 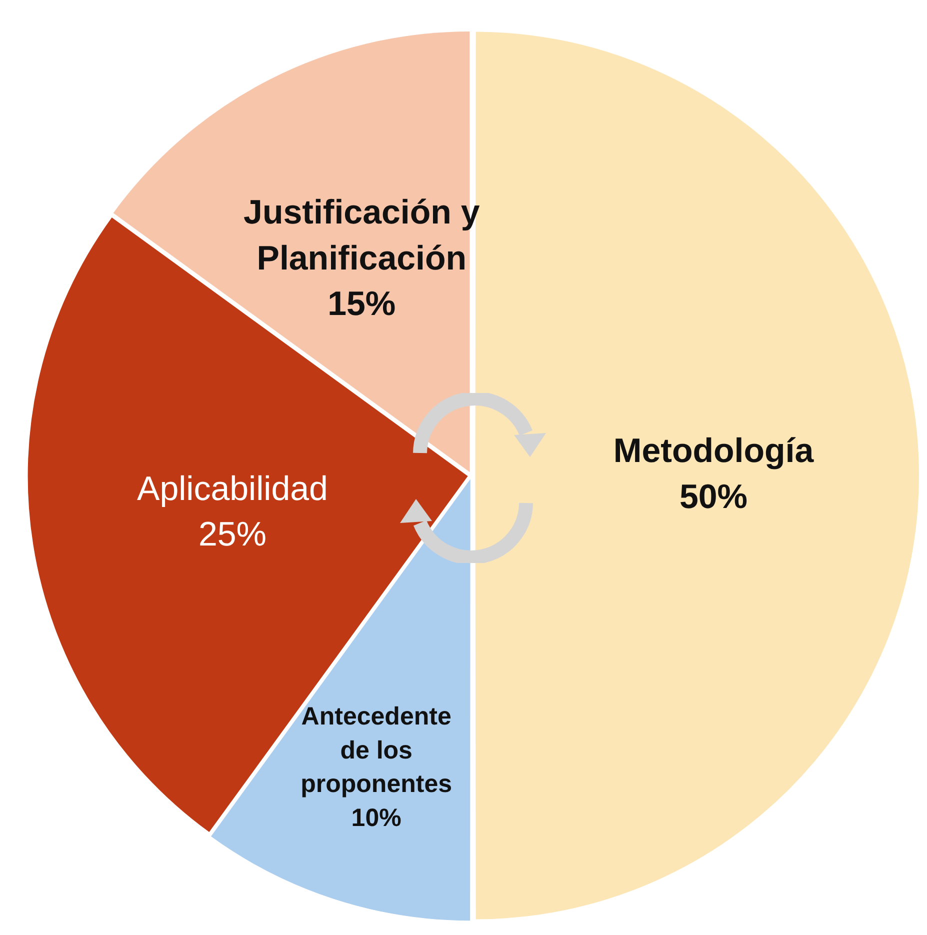 I want to click on data-label: 25%, so click(x=232, y=535).